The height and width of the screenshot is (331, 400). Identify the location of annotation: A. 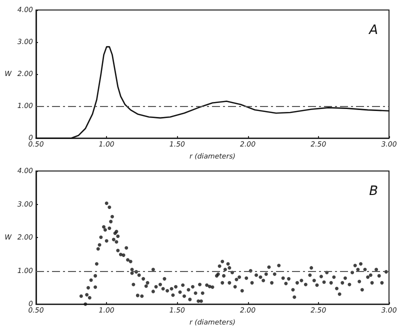
(373, 30).